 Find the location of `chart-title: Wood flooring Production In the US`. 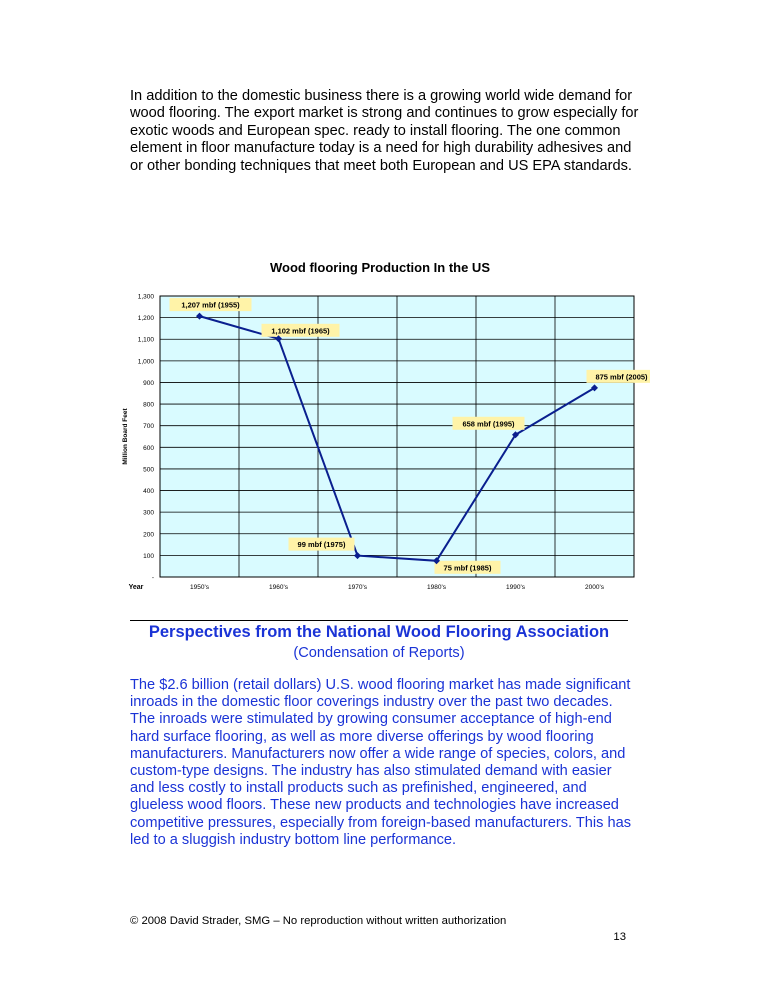

chart-title: Wood flooring Production In the US is located at coordinates (379, 267).